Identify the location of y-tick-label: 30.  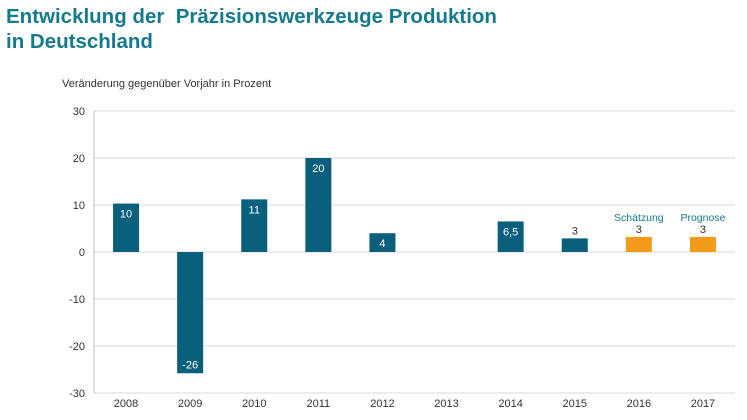
(79, 112).